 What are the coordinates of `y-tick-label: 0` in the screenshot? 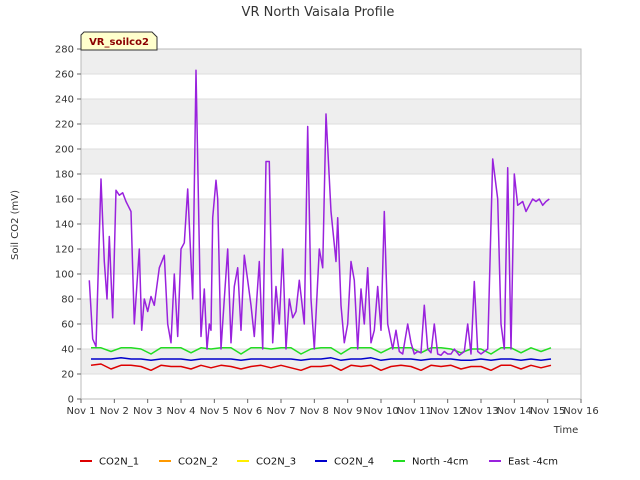 It's located at (71, 400).